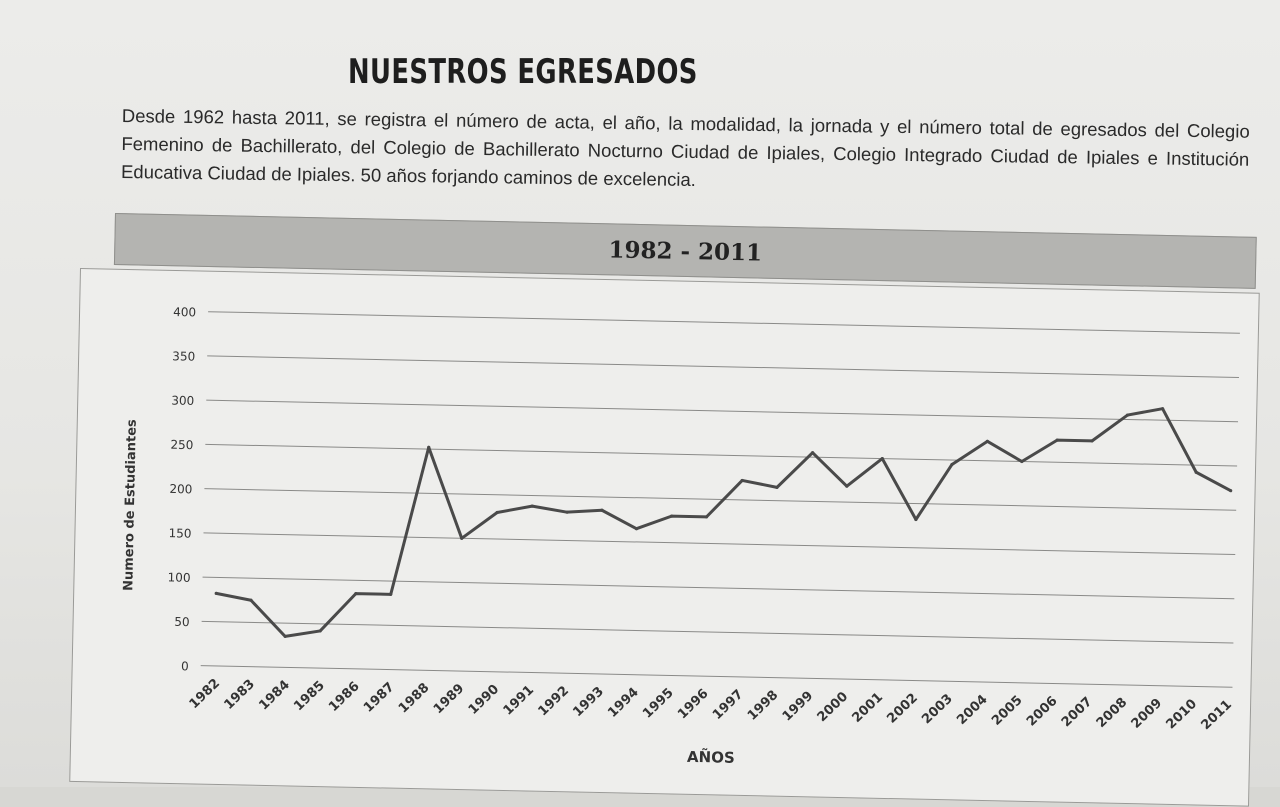 Image resolution: width=1280 pixels, height=807 pixels. Describe the element at coordinates (833, 707) in the screenshot. I see `x-tick-label: 2000` at that location.